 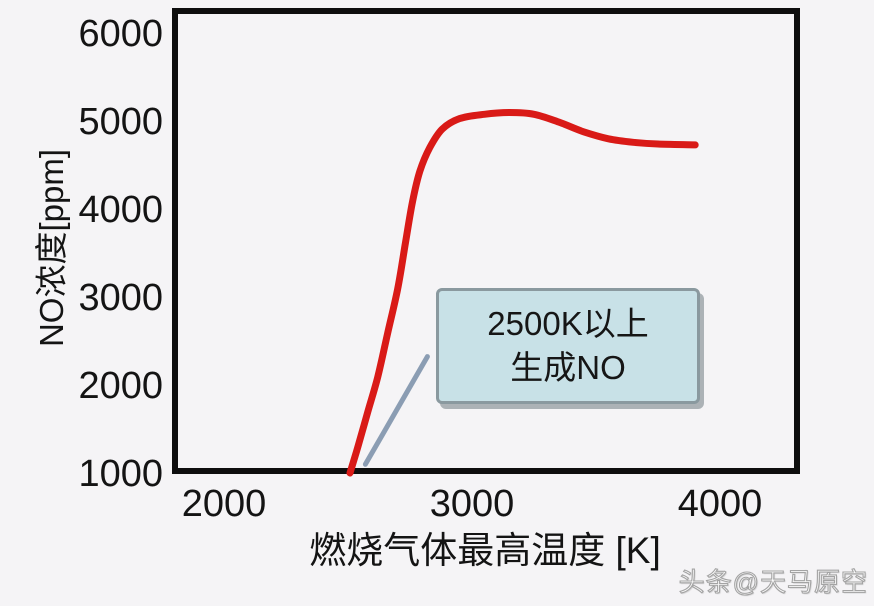 What do you see at coordinates (120, 386) in the screenshot?
I see `y-tick-2000: 2000` at bounding box center [120, 386].